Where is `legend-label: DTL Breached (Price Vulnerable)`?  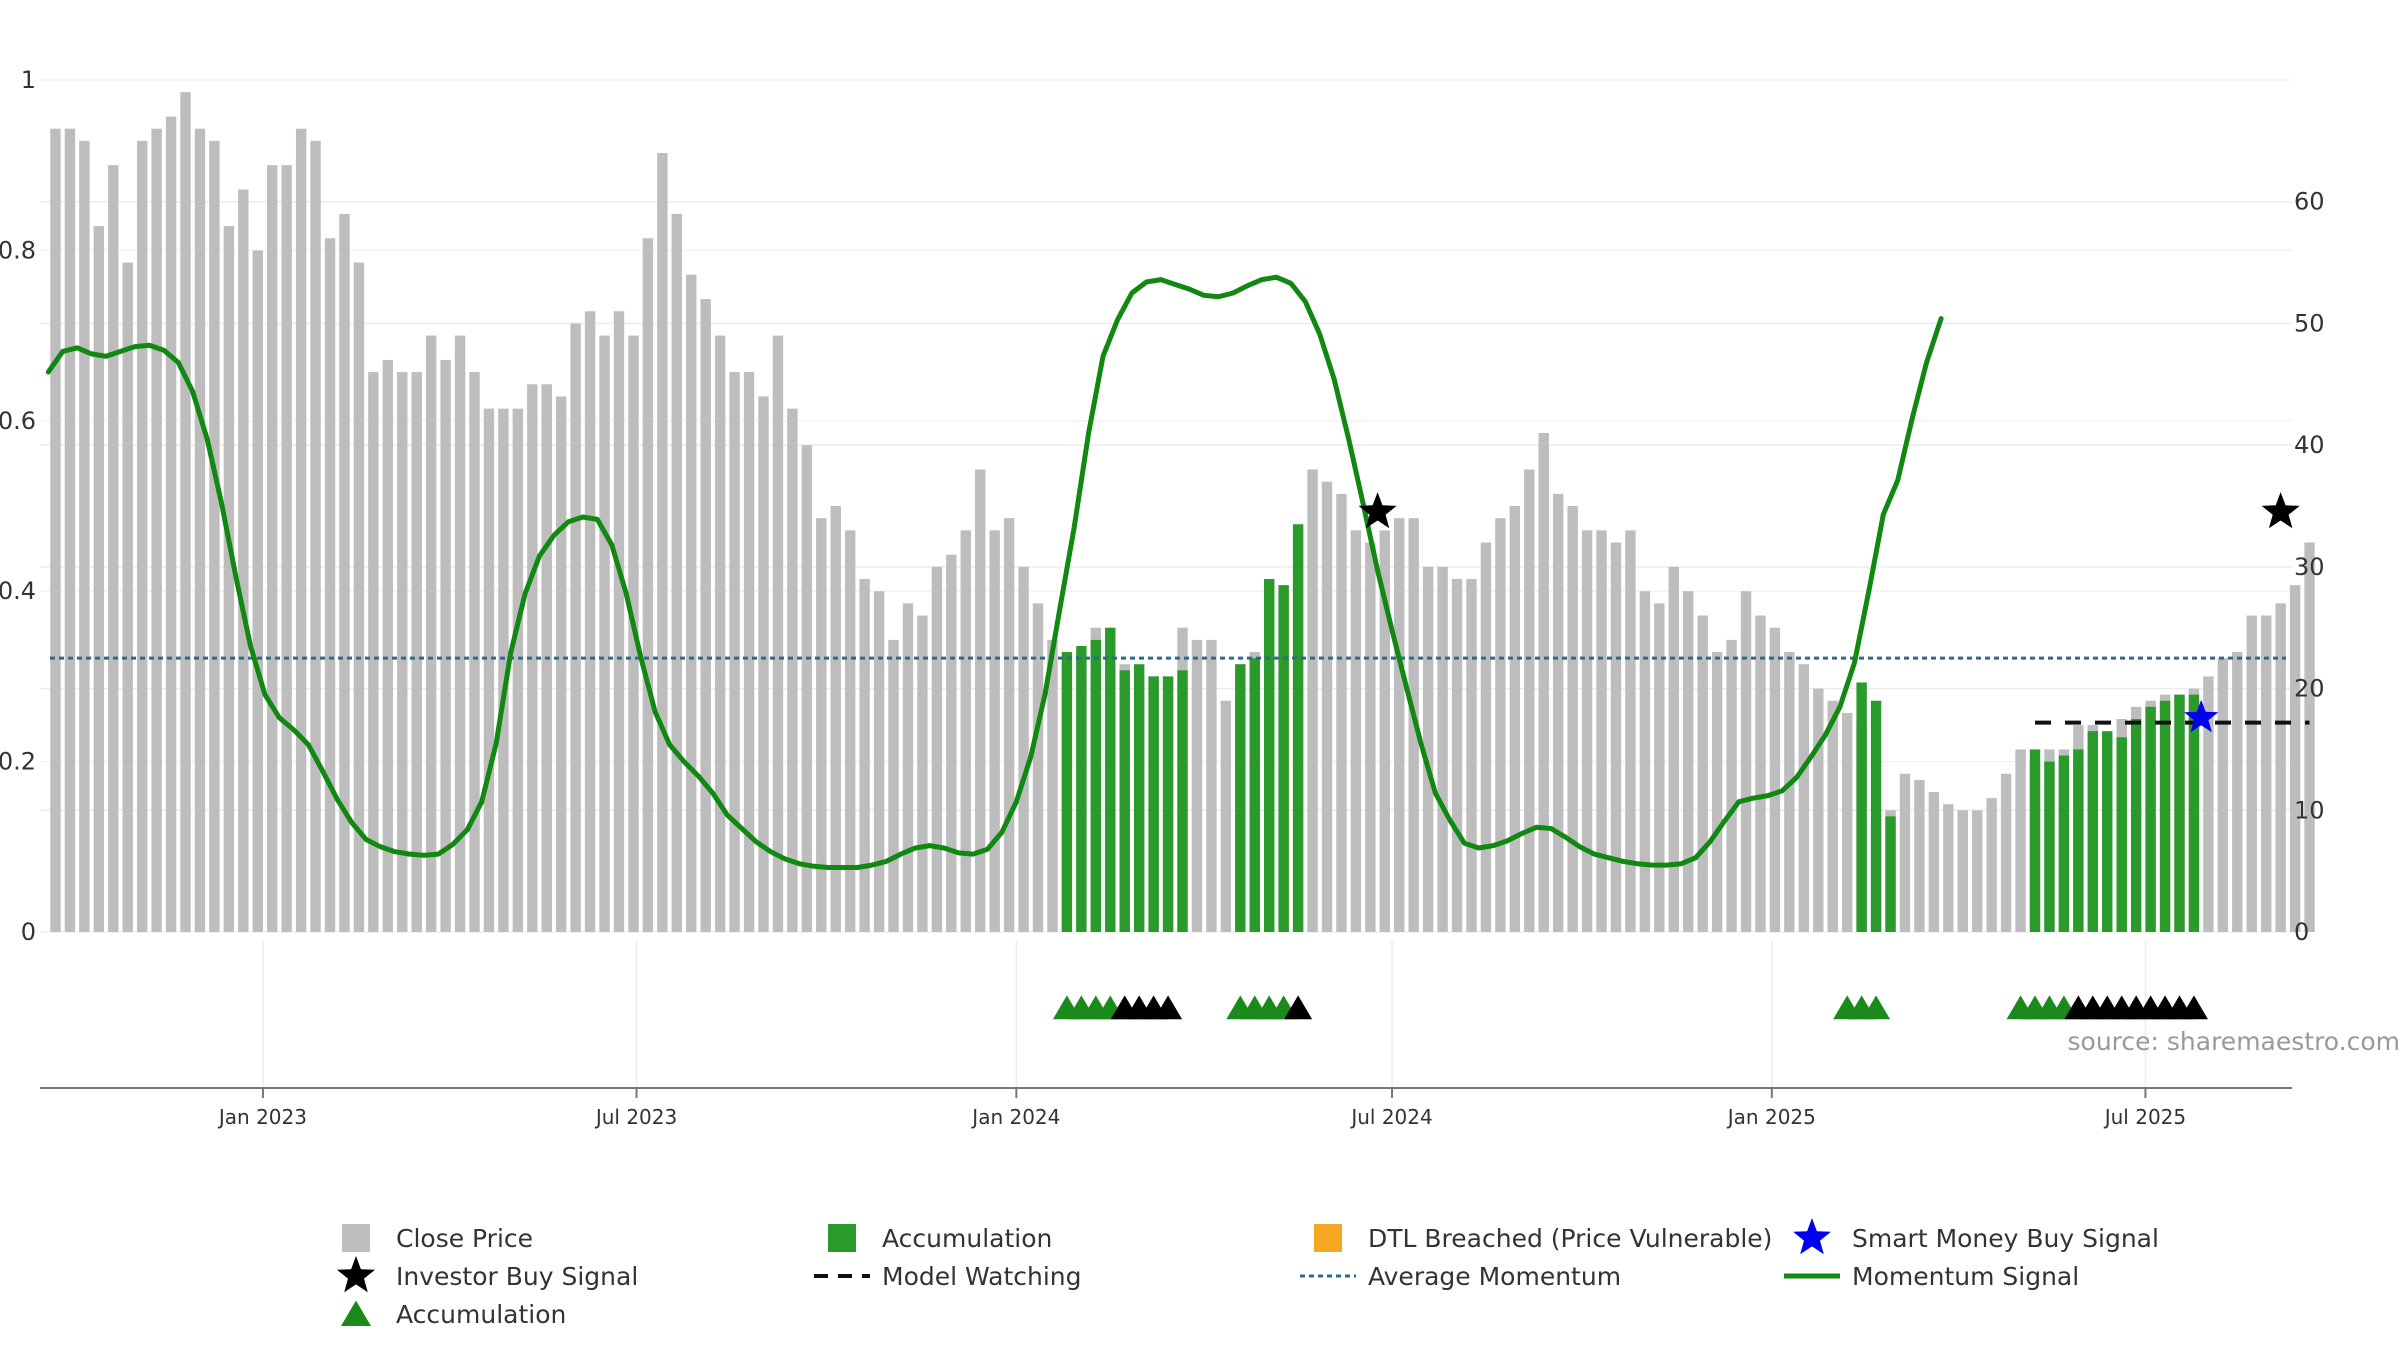 legend-label: DTL Breached (Price Vulnerable) is located at coordinates (1570, 1238).